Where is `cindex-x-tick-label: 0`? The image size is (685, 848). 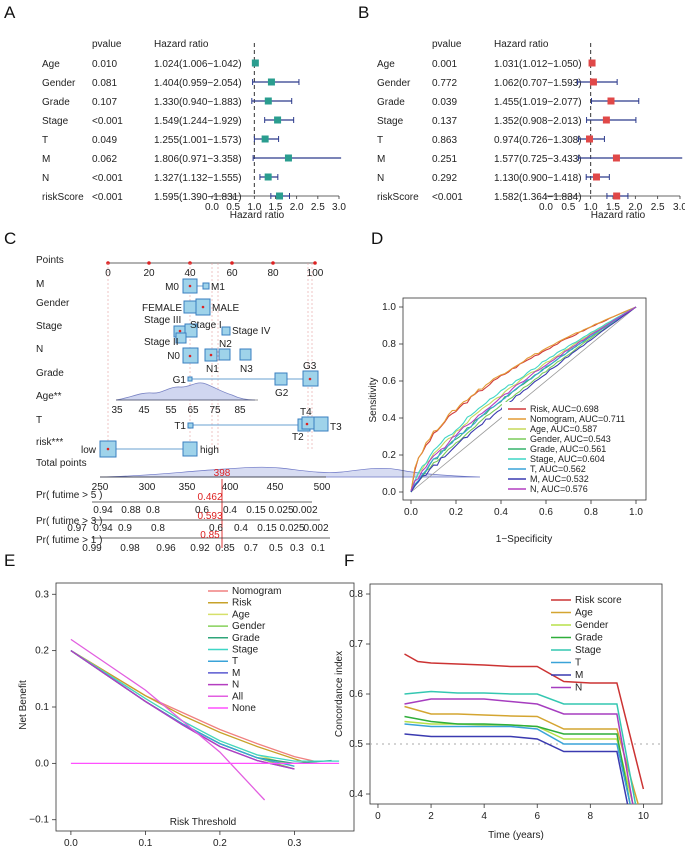 cindex-x-tick-label: 0 is located at coordinates (378, 816).